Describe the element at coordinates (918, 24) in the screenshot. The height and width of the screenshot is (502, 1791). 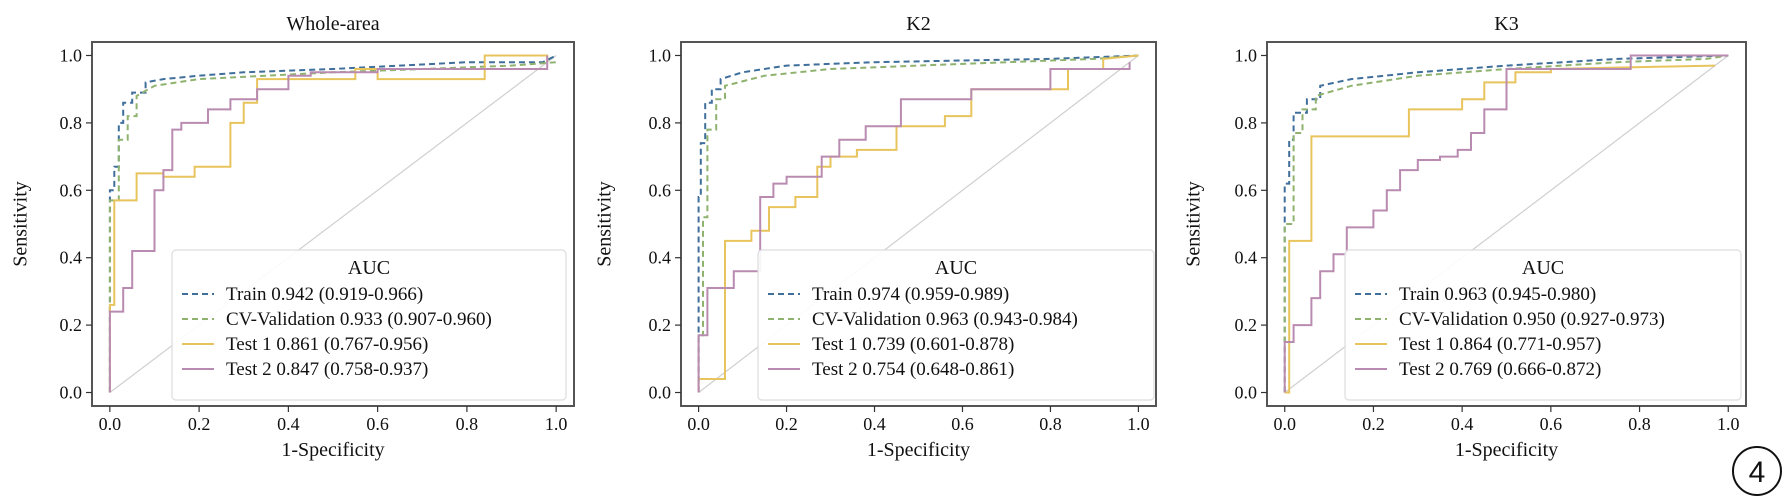
I see `panel-title: K2` at that location.